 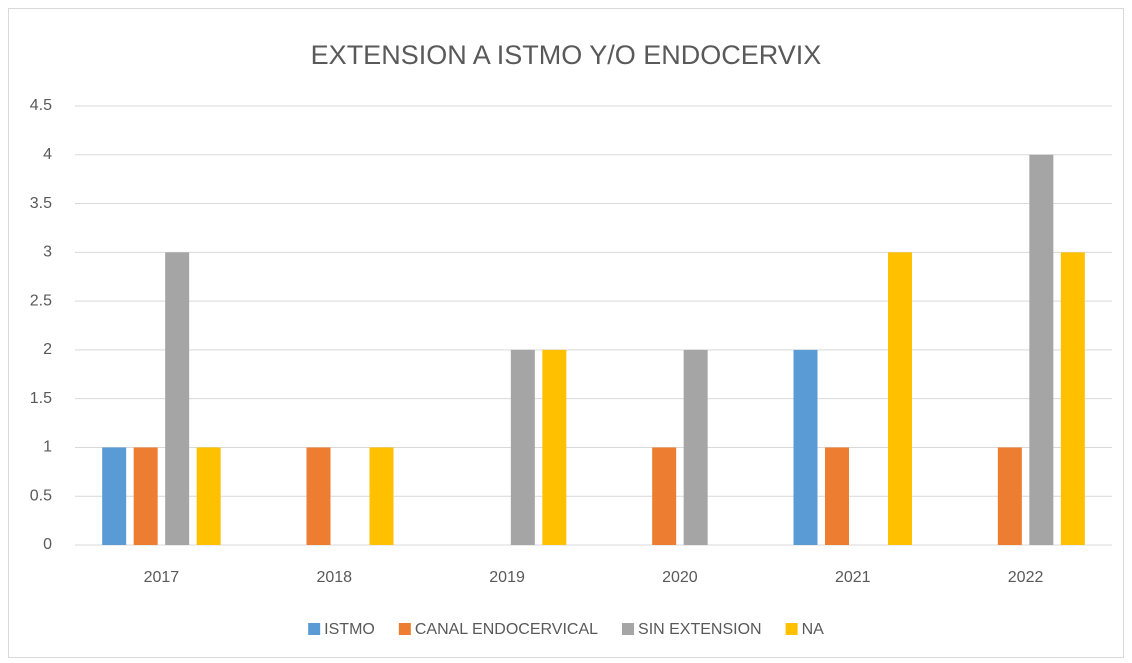 What do you see at coordinates (162, 577) in the screenshot?
I see `x-tick-label: 2017` at bounding box center [162, 577].